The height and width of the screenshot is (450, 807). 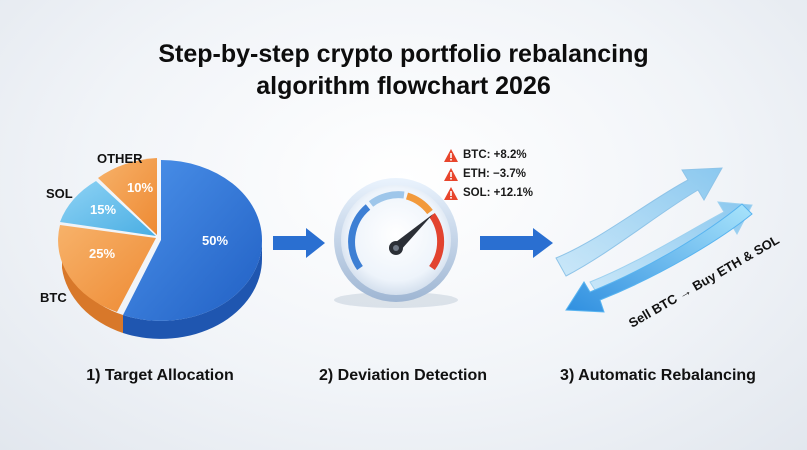 What do you see at coordinates (658, 375) in the screenshot?
I see `step-label-automatic-rebalancing: 3) Automatic Rebalancing` at bounding box center [658, 375].